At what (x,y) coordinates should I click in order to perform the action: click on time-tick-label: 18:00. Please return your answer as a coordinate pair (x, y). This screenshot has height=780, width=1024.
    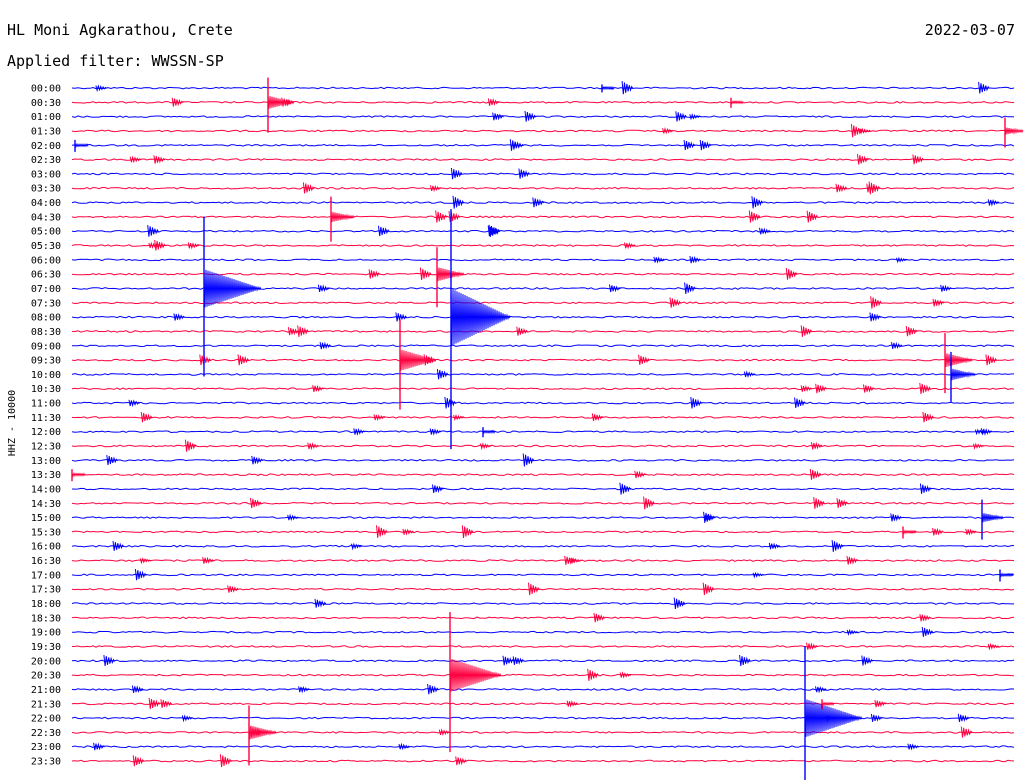
    Looking at the image, I should click on (46, 604).